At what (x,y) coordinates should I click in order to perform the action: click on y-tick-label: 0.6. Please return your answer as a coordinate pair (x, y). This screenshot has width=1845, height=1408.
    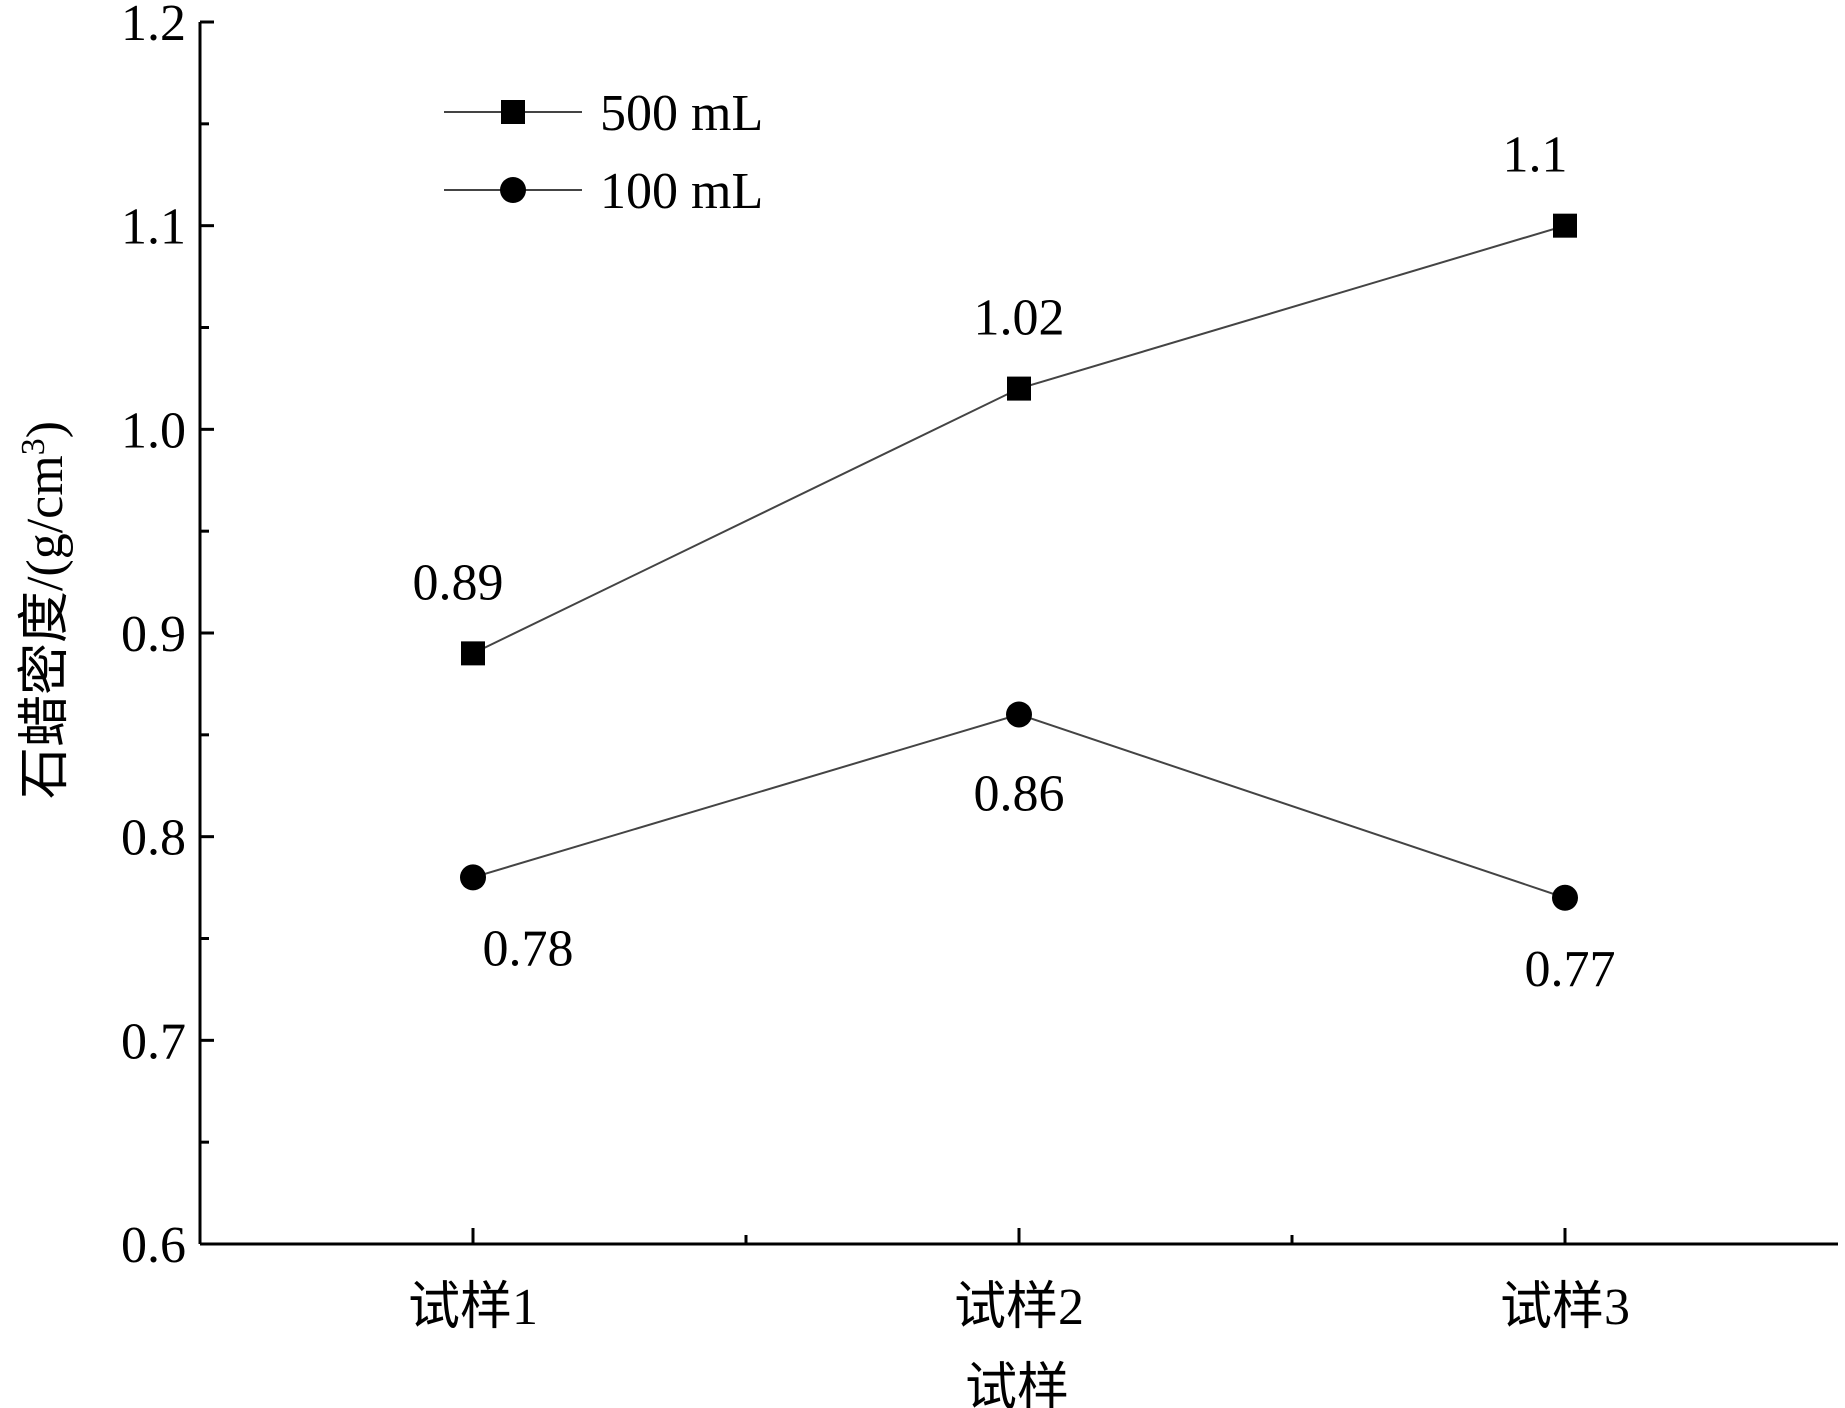
    Looking at the image, I should click on (153, 1245).